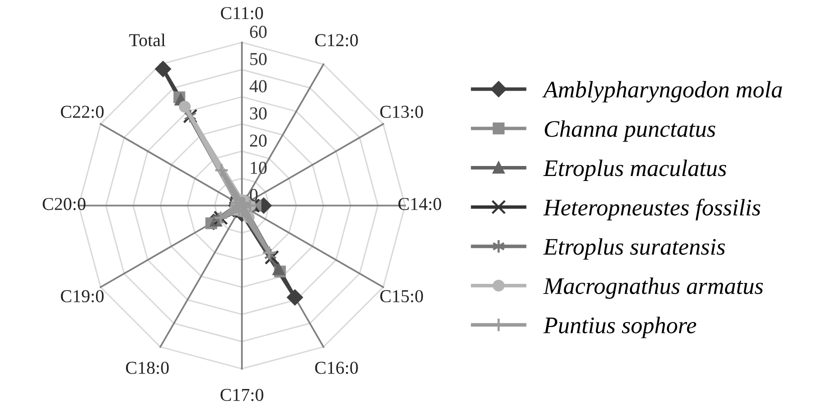 Image resolution: width=820 pixels, height=419 pixels. I want to click on spoke-label: C19:0, so click(82, 296).